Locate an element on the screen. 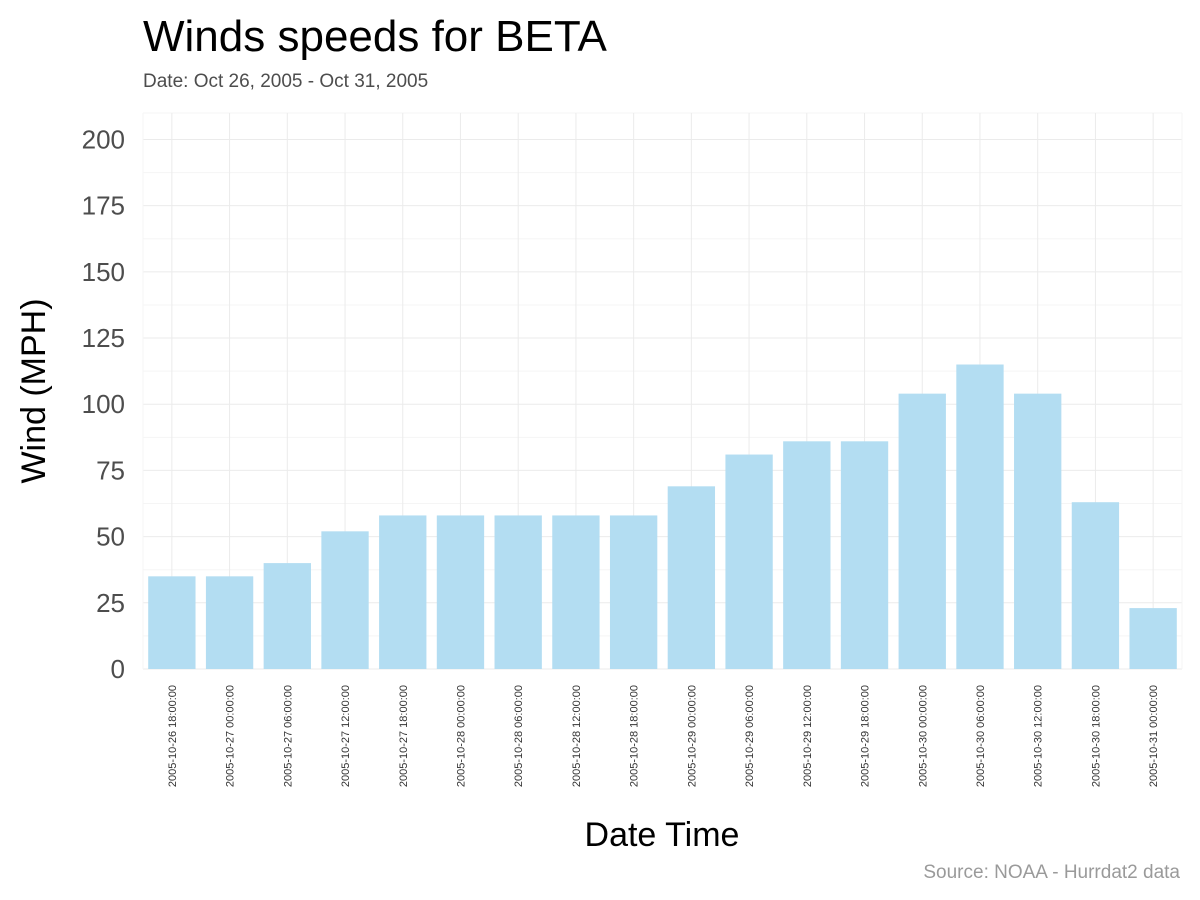 The width and height of the screenshot is (1200, 900). y-axis-title: Wind (MPH) is located at coordinates (34, 390).